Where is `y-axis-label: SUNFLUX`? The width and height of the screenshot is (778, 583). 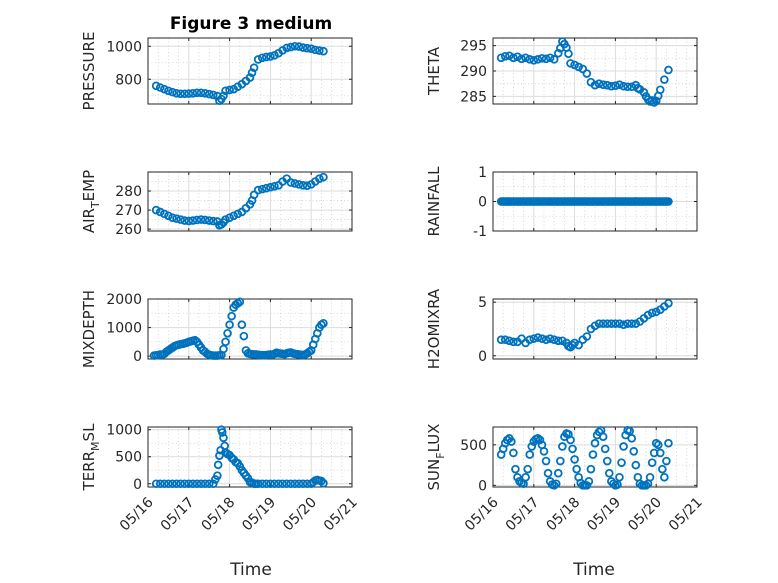
y-axis-label: SUNFLUX is located at coordinates (436, 457).